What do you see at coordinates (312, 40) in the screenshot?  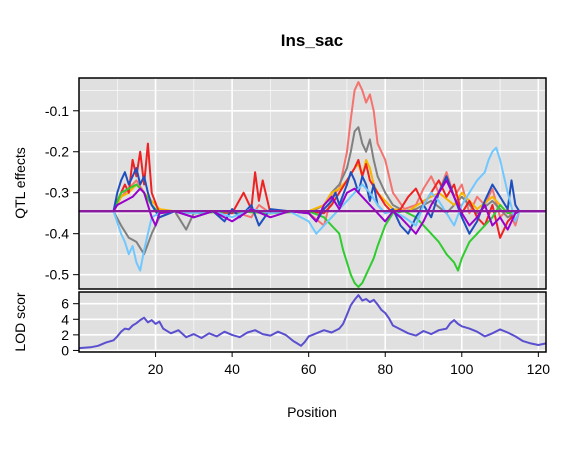 I see `chart-title: Ins_sac` at bounding box center [312, 40].